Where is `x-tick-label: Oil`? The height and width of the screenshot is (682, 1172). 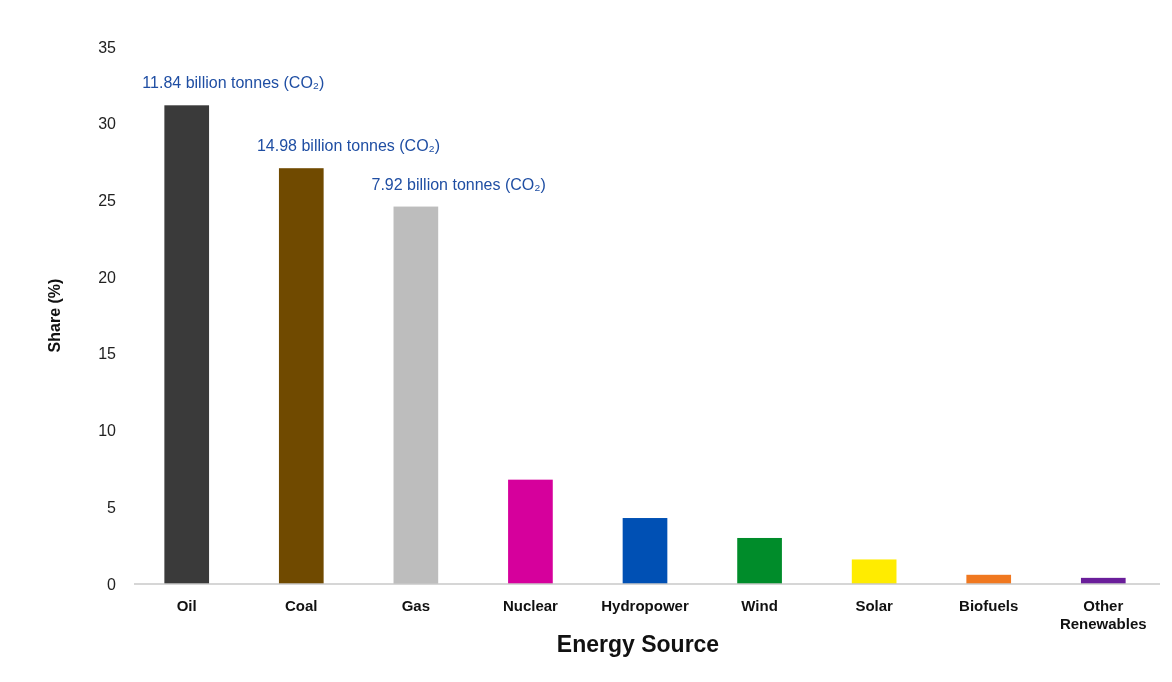
x-tick-label: Oil is located at coordinates (186, 605).